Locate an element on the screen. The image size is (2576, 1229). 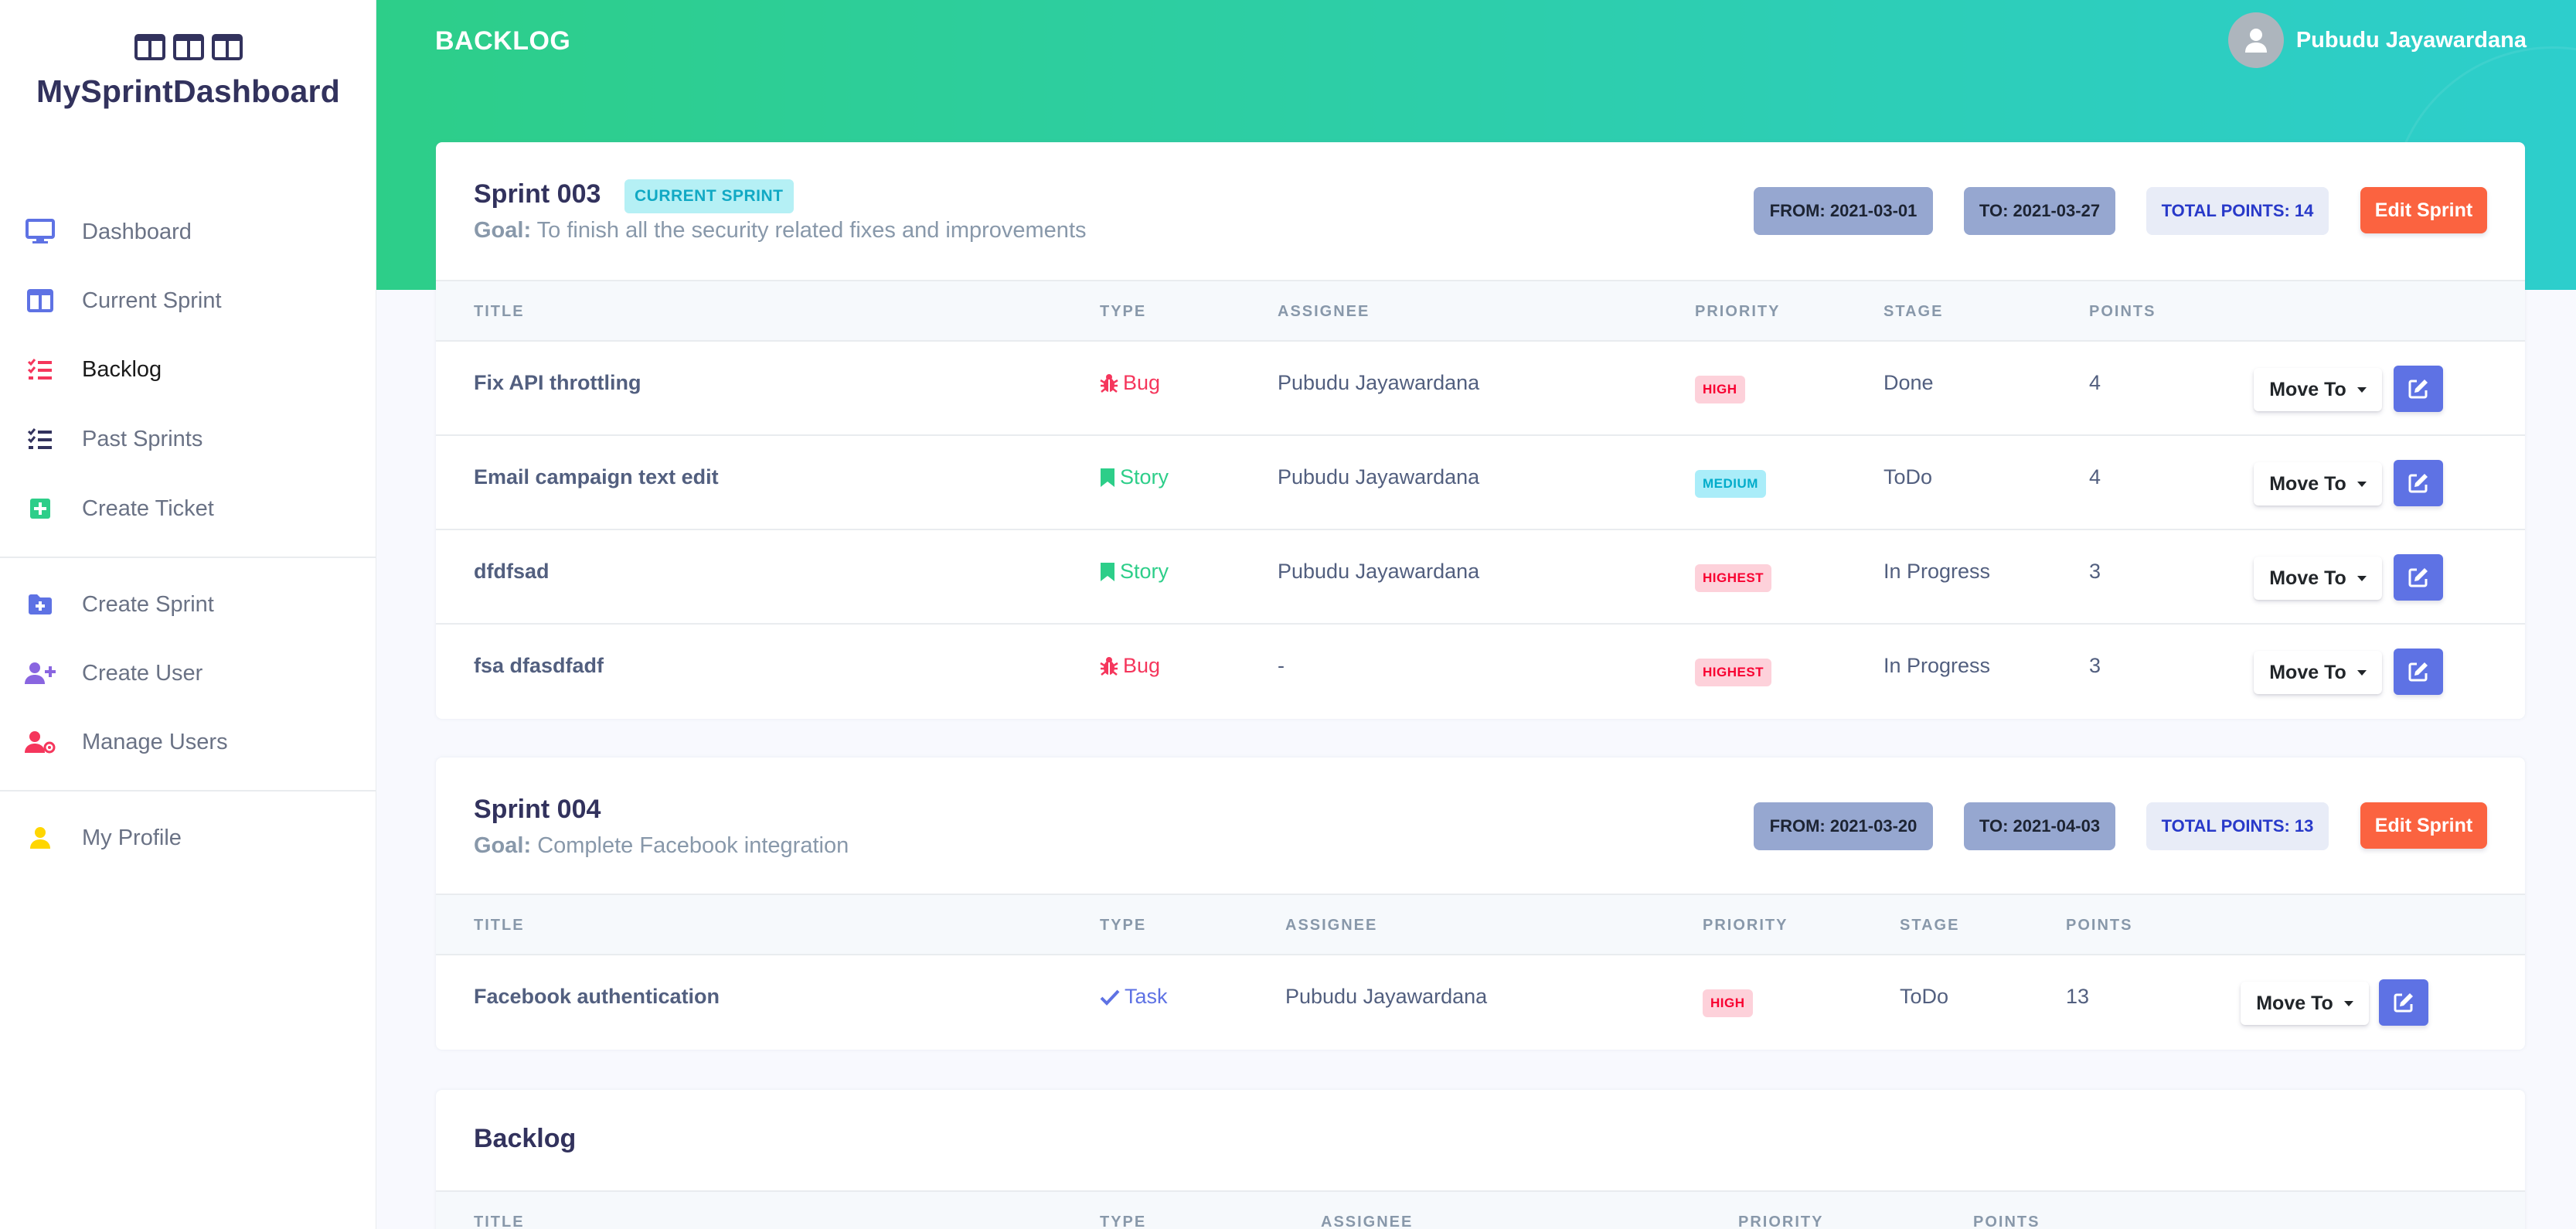
sidebar-item-label: Create User is located at coordinates (142, 673).